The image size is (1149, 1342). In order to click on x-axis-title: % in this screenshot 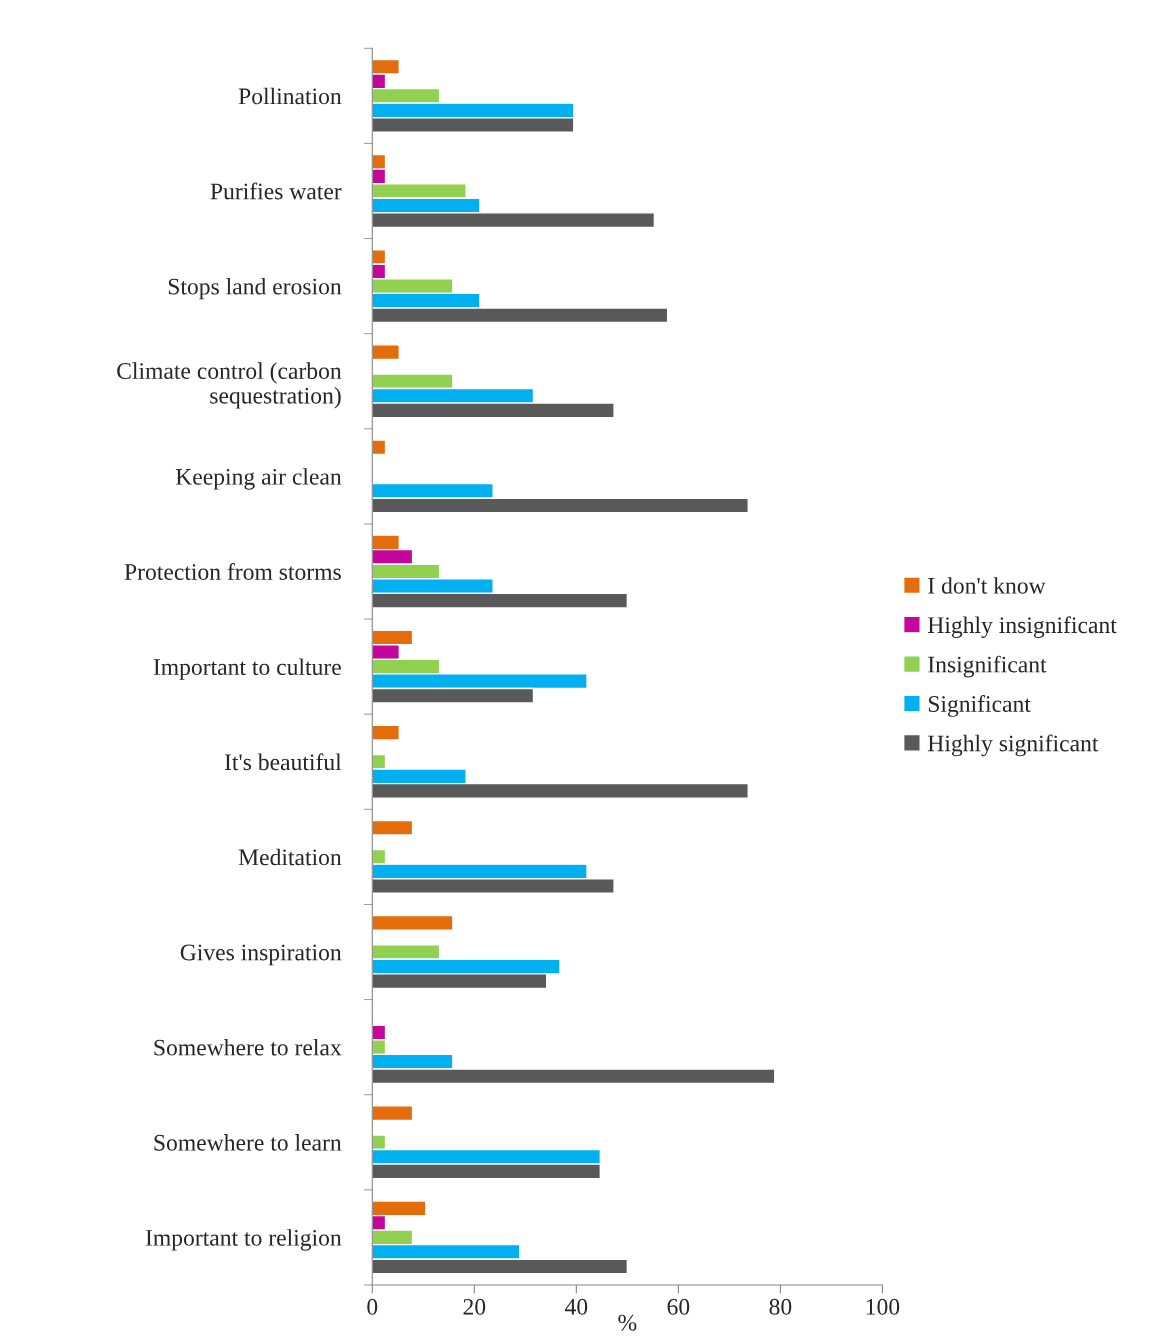, I will do `click(627, 1322)`.